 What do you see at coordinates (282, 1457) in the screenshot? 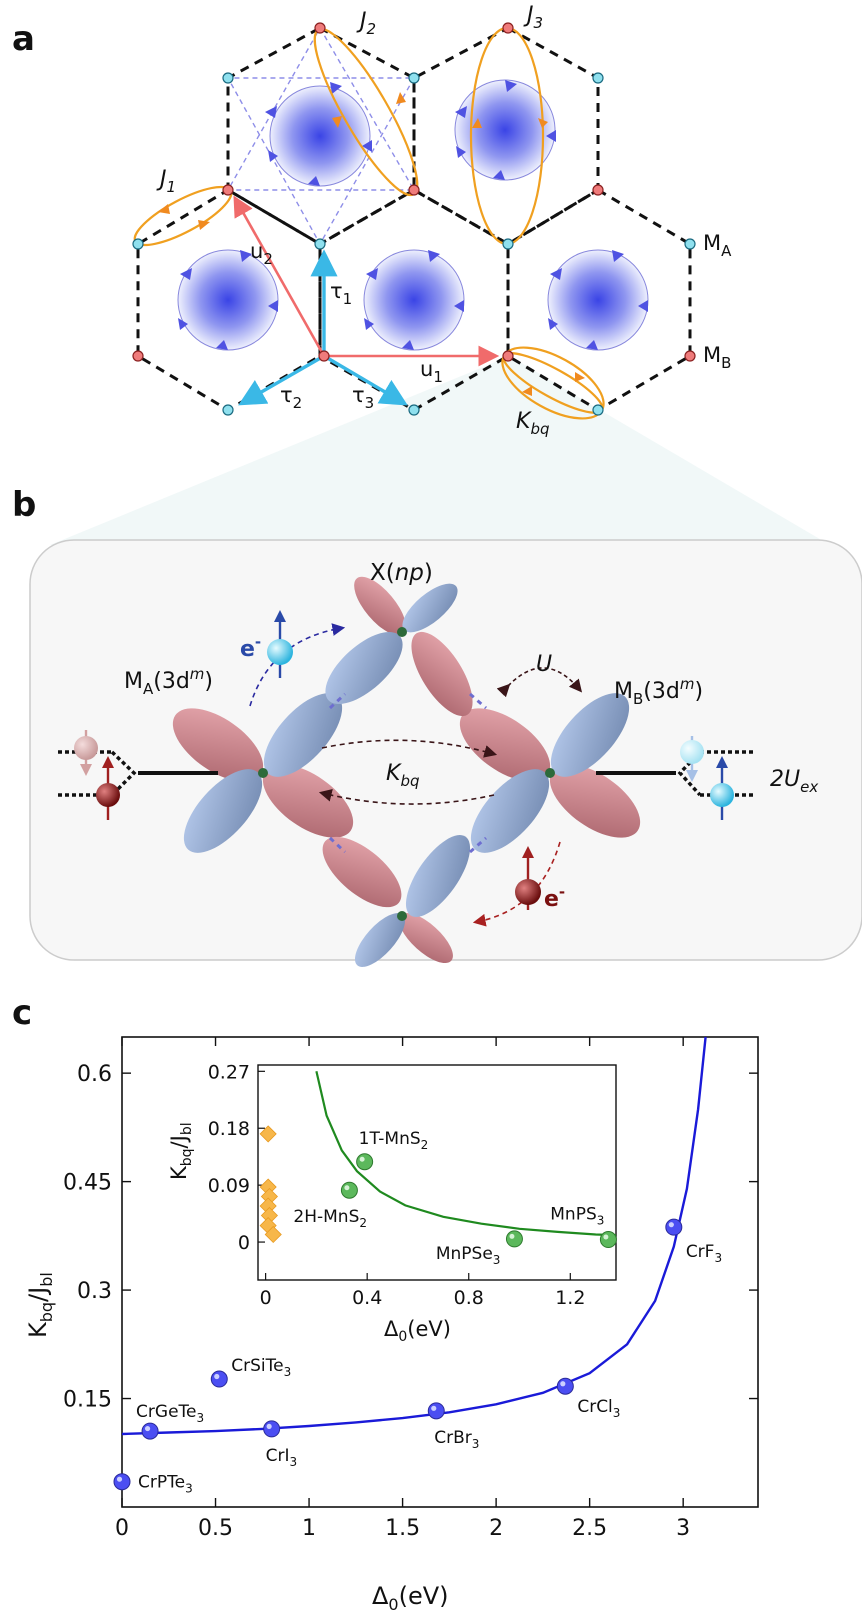
I see `main-point-label: CrI3` at bounding box center [282, 1457].